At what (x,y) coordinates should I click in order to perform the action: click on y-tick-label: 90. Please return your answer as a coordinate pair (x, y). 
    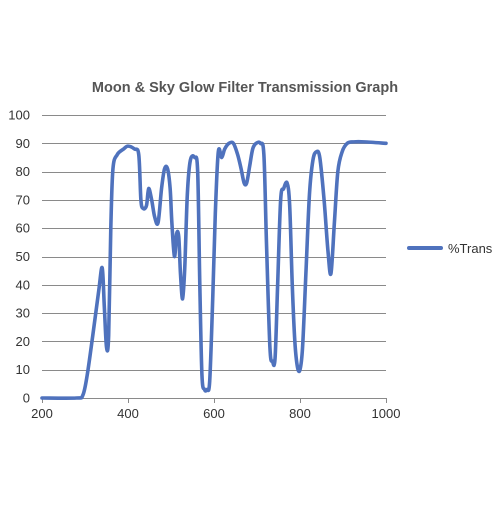
    Looking at the image, I should click on (23, 143).